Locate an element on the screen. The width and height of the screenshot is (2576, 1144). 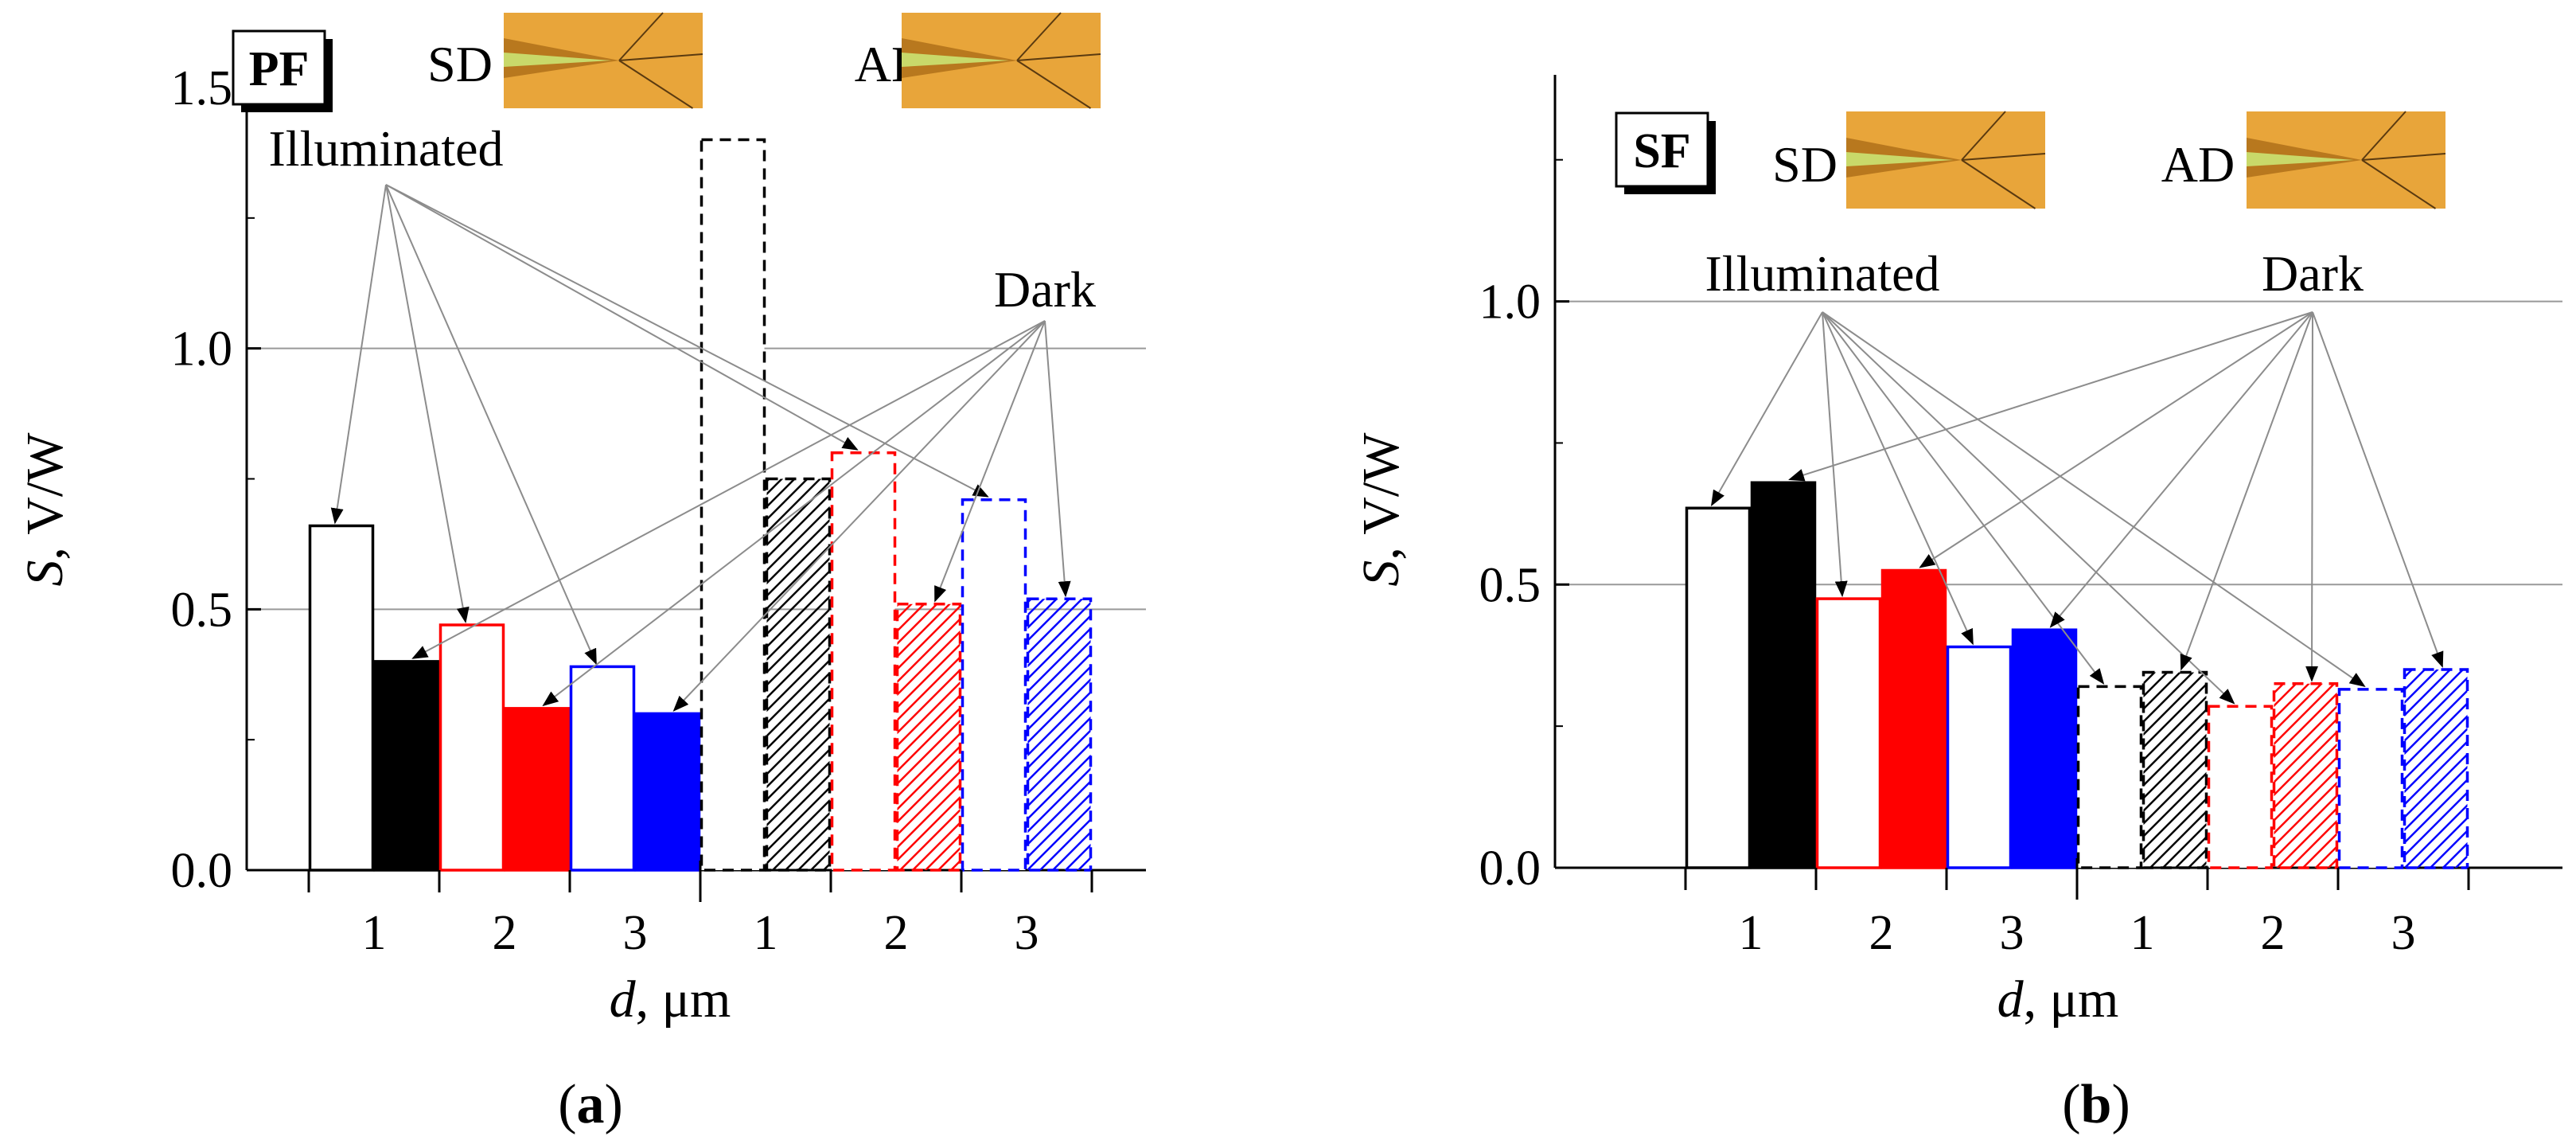
inset-label: SD is located at coordinates (460, 64).